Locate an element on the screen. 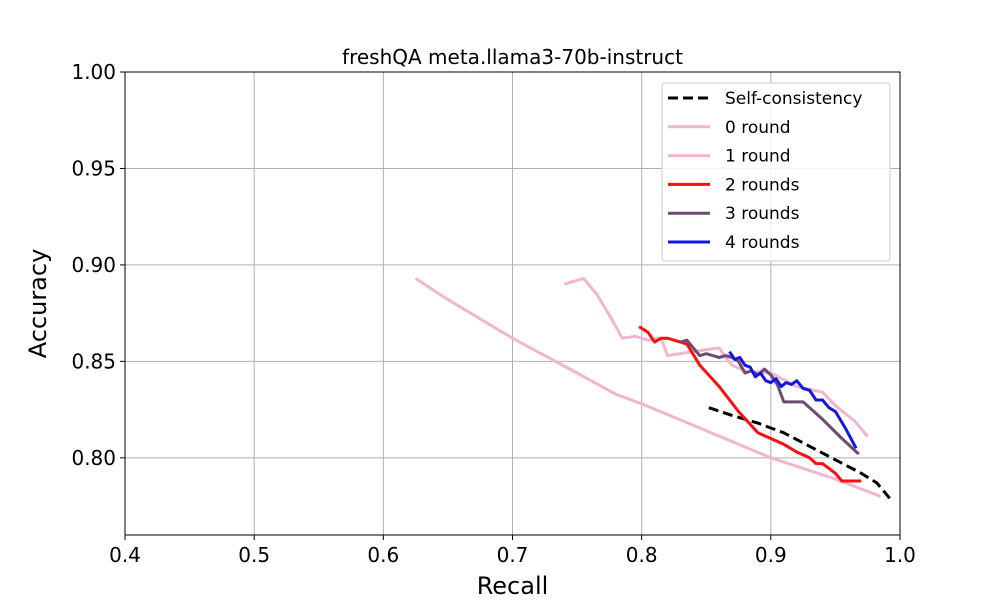  legend-label: 1 round is located at coordinates (758, 157).